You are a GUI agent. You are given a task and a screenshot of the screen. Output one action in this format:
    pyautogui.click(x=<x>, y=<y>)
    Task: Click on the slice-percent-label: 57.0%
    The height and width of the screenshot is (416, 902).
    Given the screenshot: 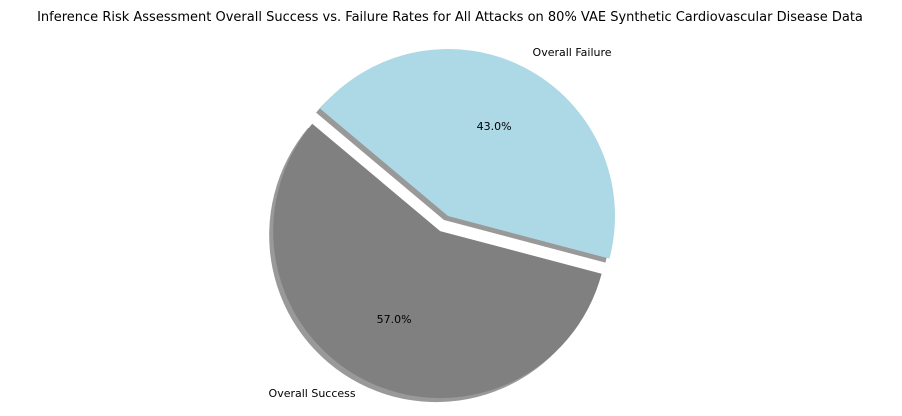 What is the action you would take?
    pyautogui.click(x=394, y=319)
    